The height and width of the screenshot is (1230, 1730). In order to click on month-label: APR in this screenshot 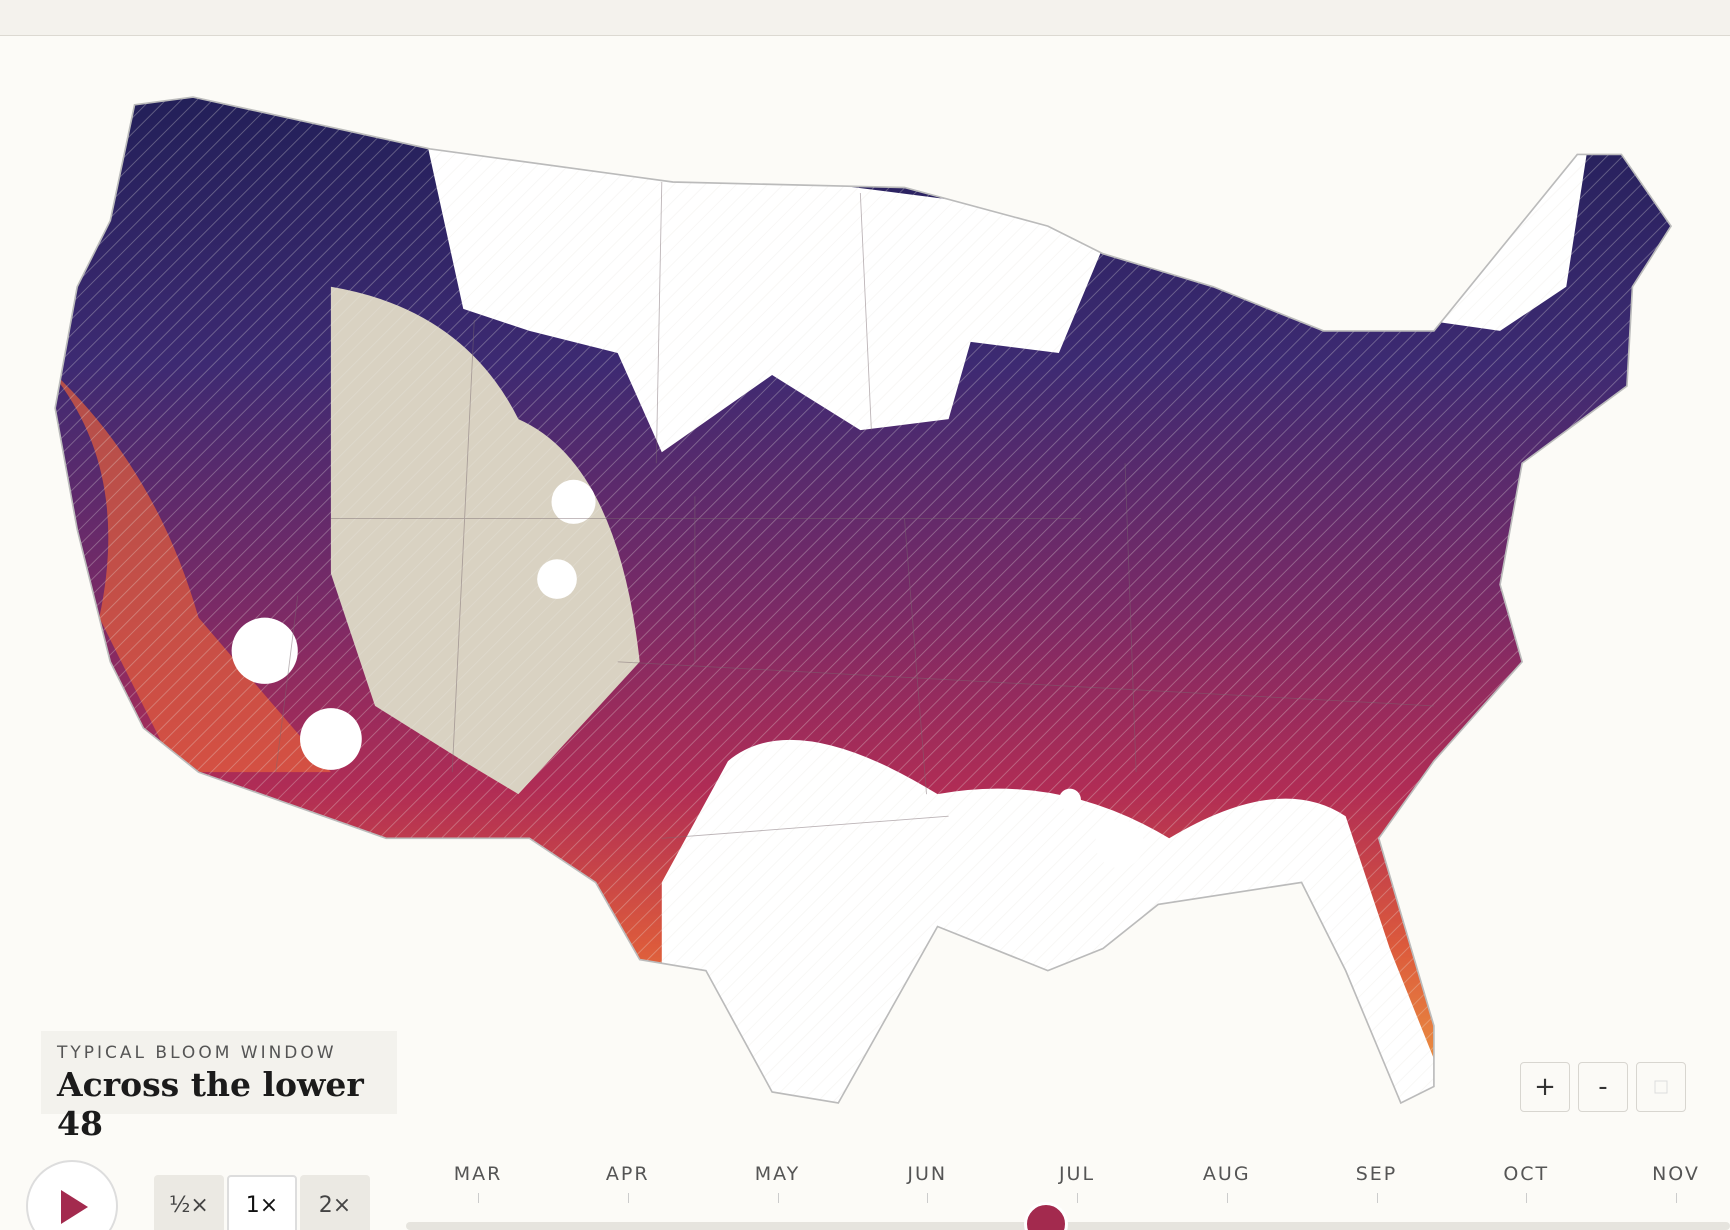, I will do `click(627, 1174)`.